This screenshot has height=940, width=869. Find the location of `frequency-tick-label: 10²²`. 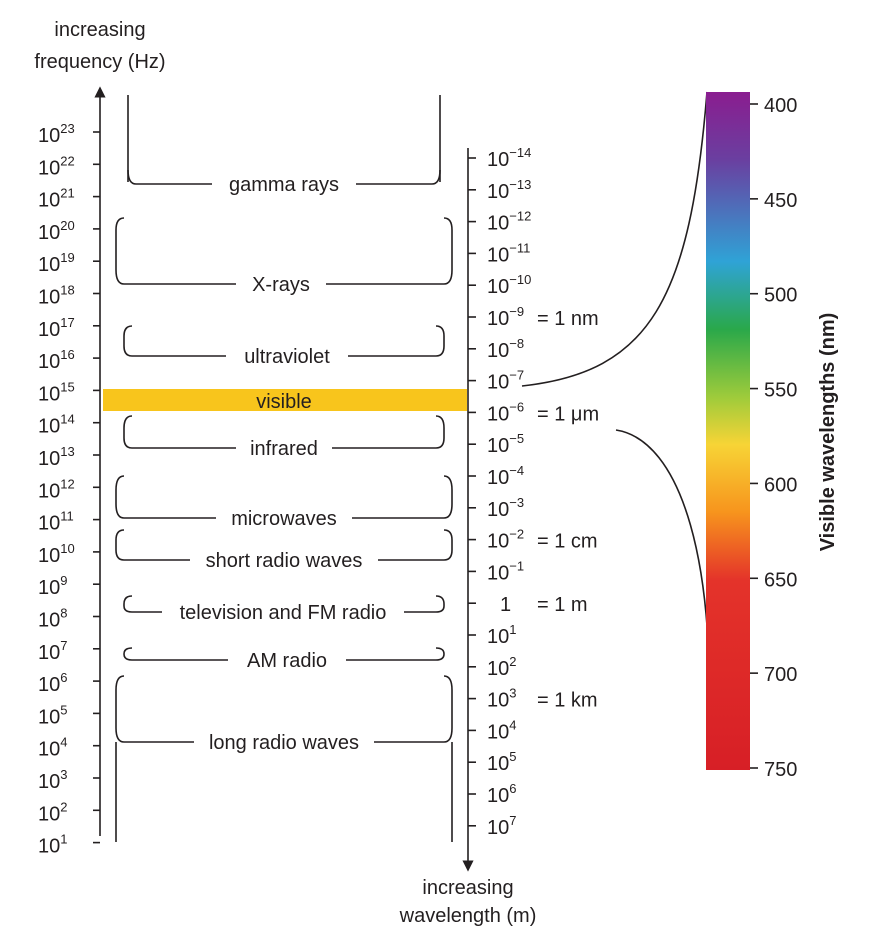

frequency-tick-label: 10²² is located at coordinates (56, 166).